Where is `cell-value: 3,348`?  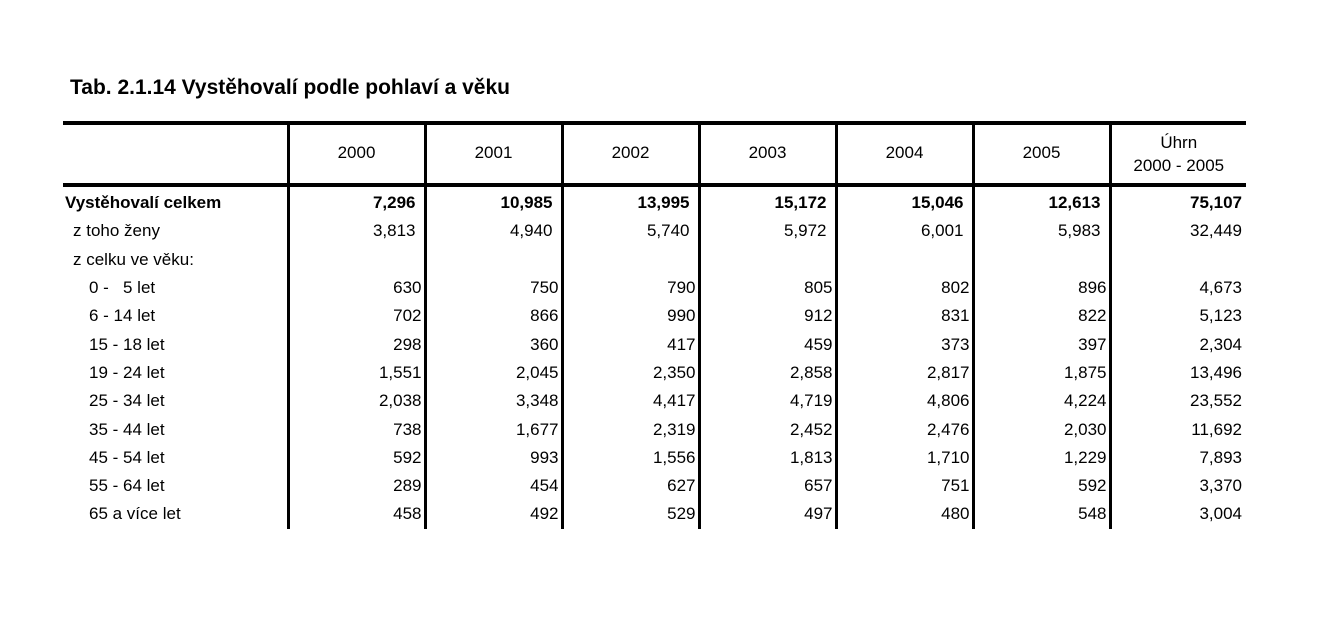 cell-value: 3,348 is located at coordinates (492, 401).